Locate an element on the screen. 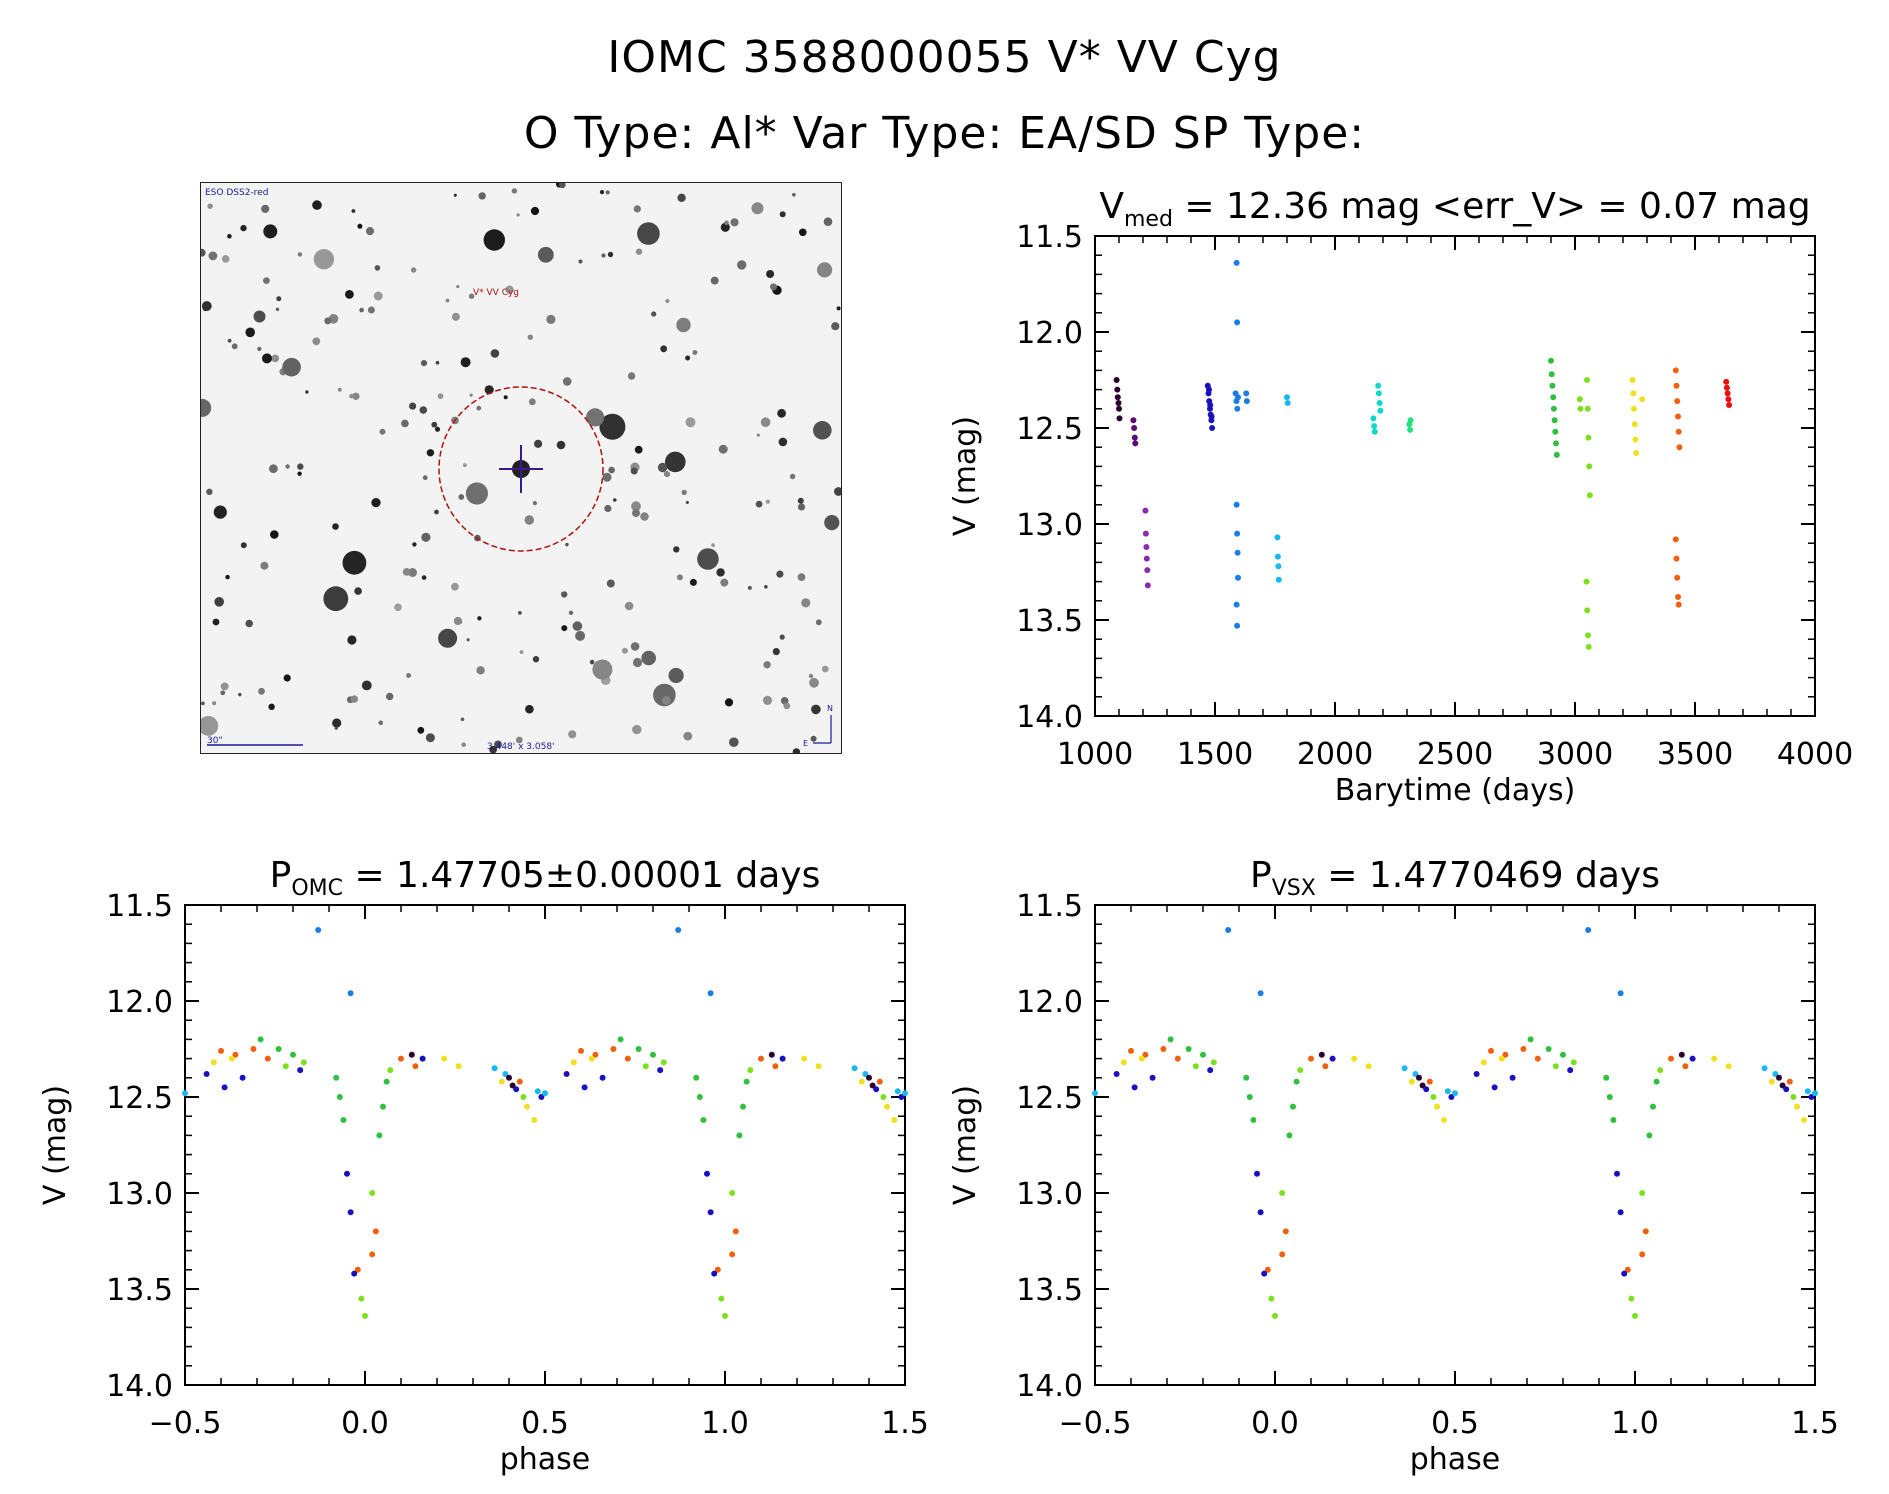 This screenshot has height=1494, width=1889. target-circle is located at coordinates (521, 469).